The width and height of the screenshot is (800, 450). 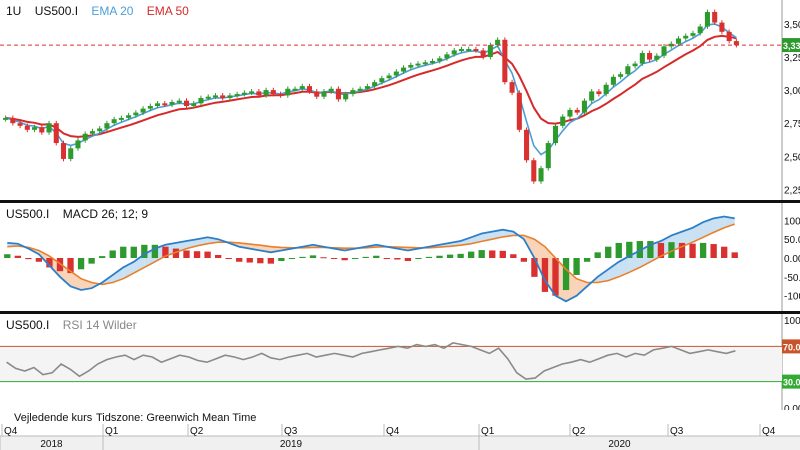 What do you see at coordinates (11, 431) in the screenshot?
I see `quarter-label: Q4` at bounding box center [11, 431].